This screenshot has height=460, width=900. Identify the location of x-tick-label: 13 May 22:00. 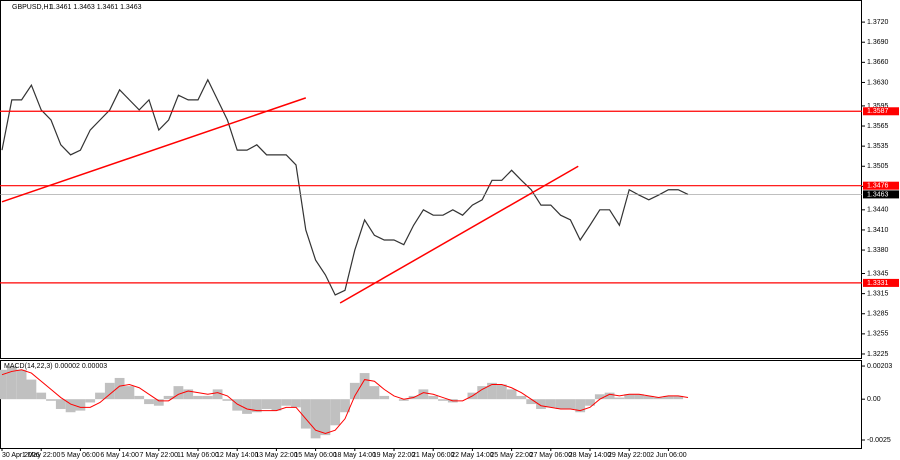
(276, 455).